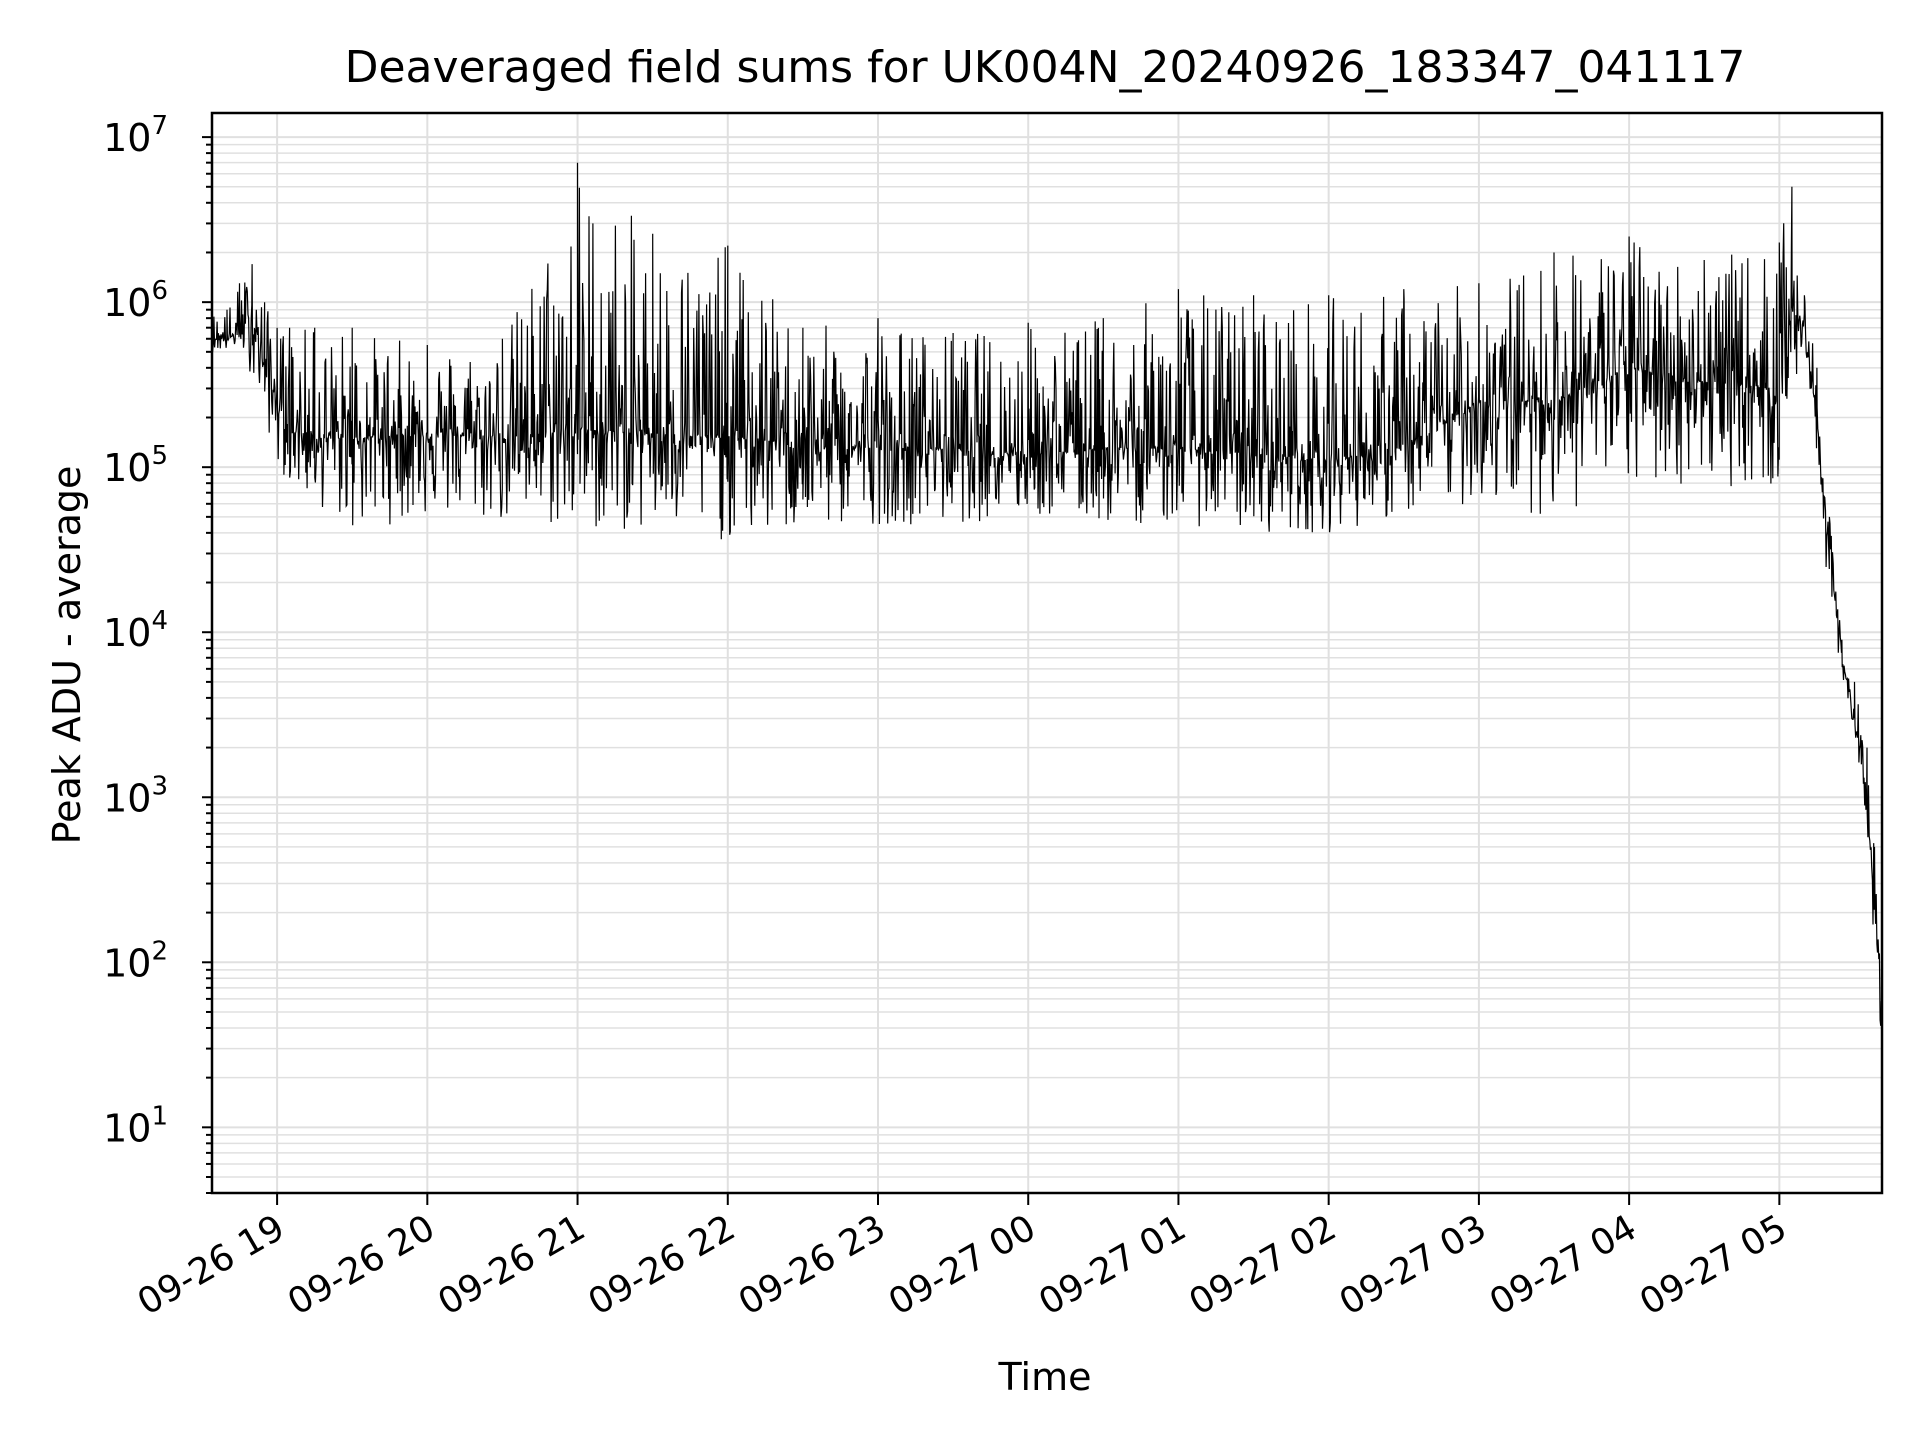  What do you see at coordinates (135, 630) in the screenshot?
I see `y-tick-label: 104` at bounding box center [135, 630].